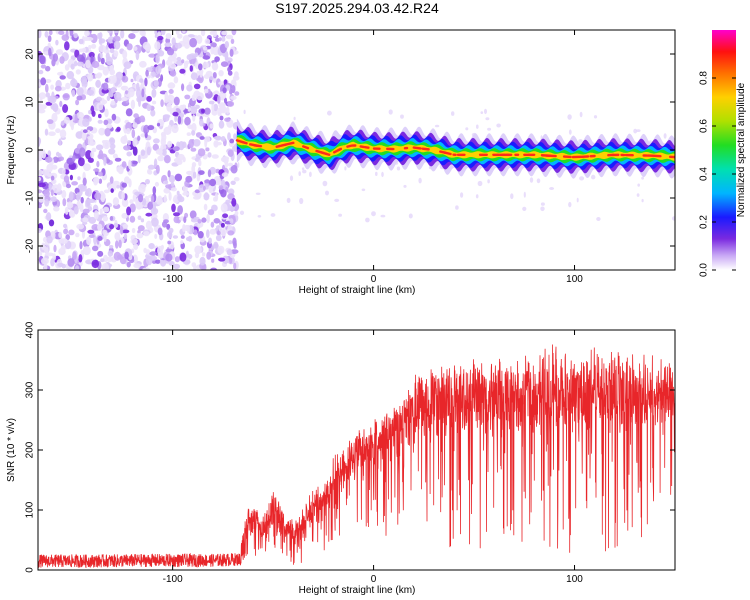 Image resolution: width=750 pixels, height=600 pixels. What do you see at coordinates (30, 509) in the screenshot?
I see `snr-y-tick-label: 100` at bounding box center [30, 509].